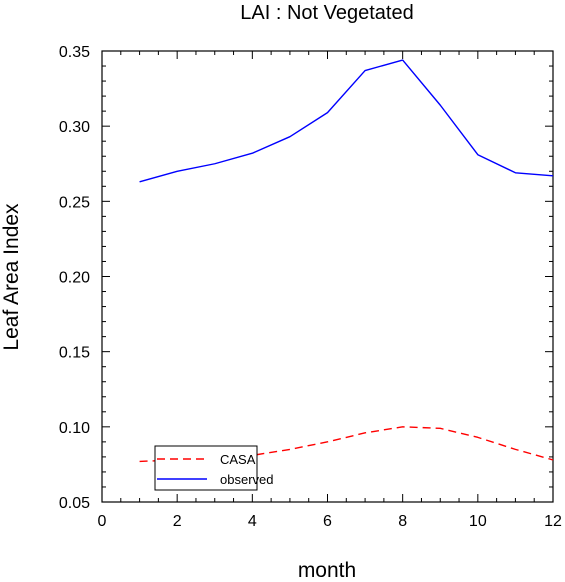  I want to click on x-tick-label: 4, so click(252, 521).